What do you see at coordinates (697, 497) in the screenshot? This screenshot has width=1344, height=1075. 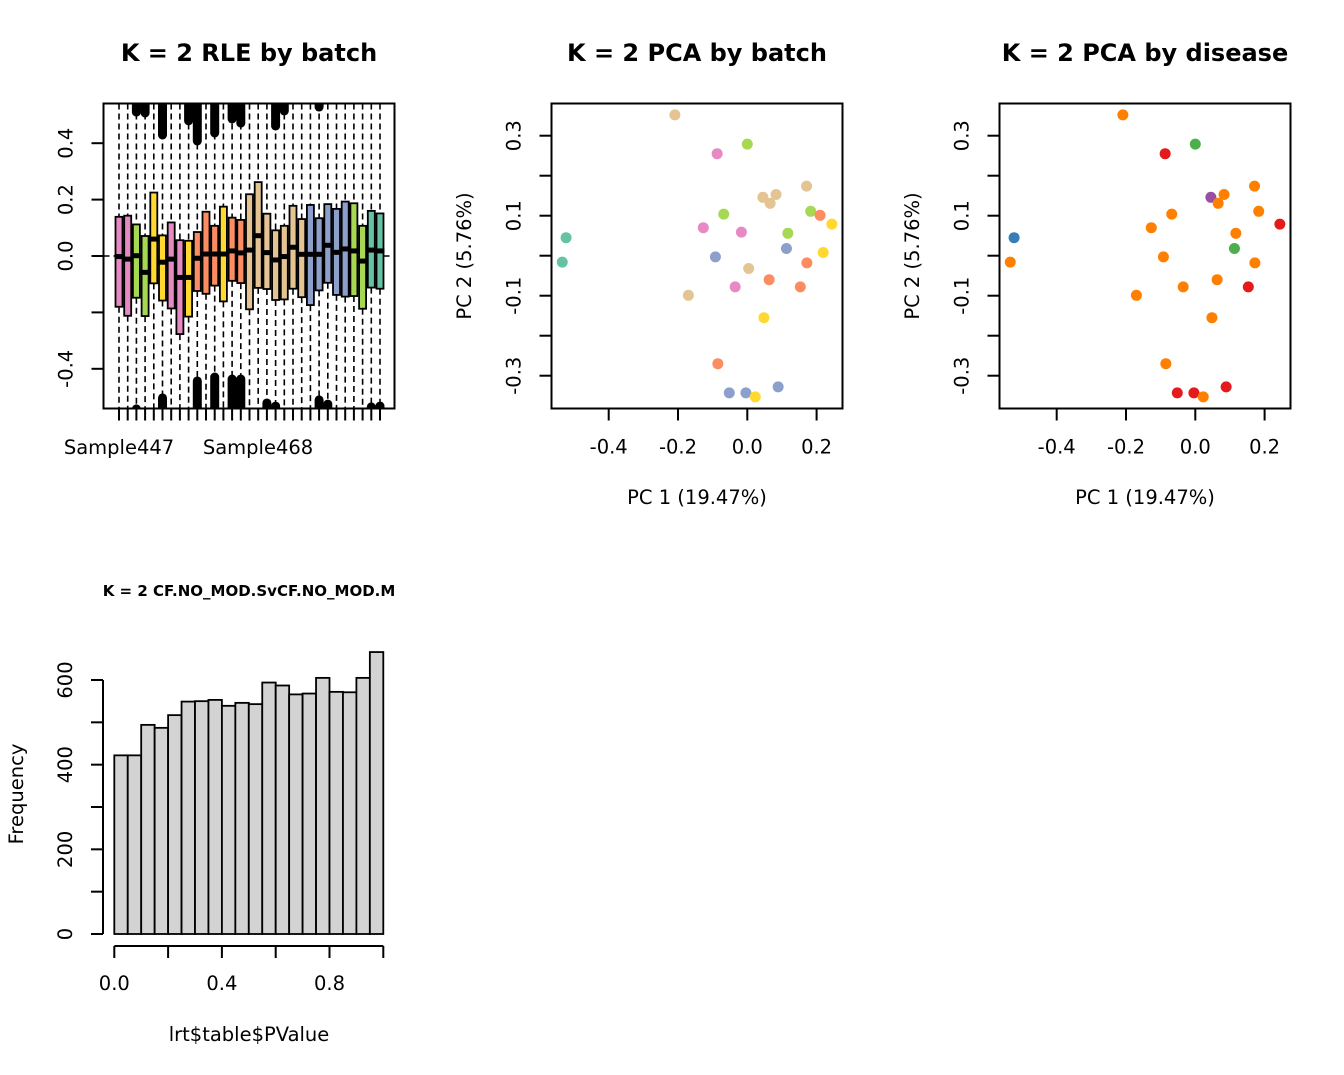 I see `pca-batch-xlabel: PC 1 (19.47%)` at bounding box center [697, 497].